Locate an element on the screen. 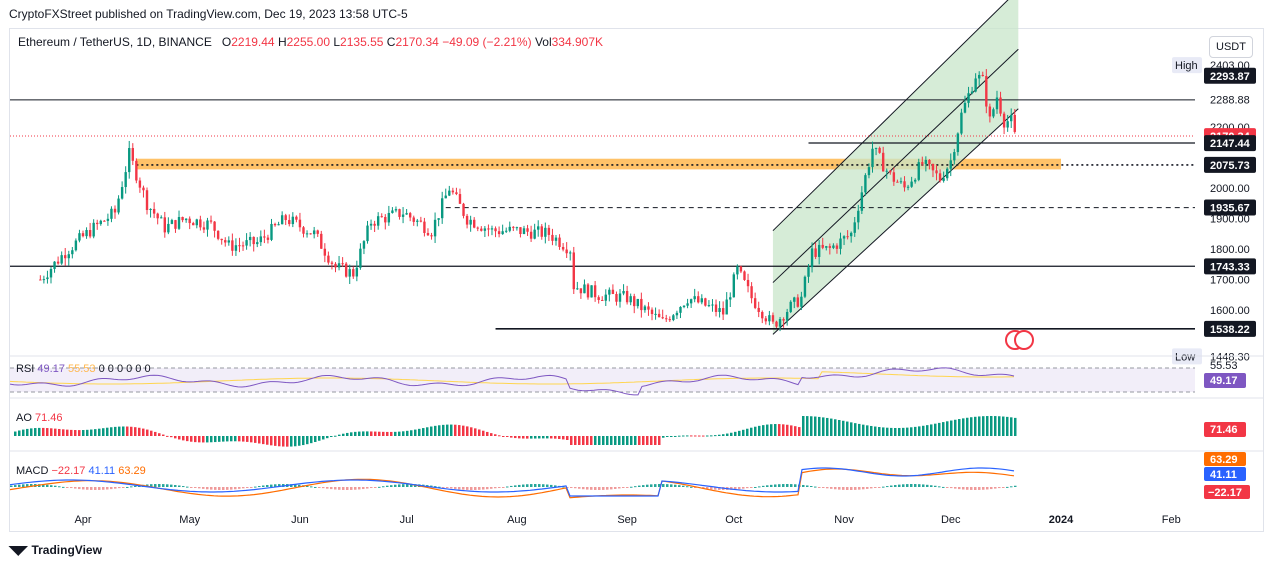  macd-signal-value: 63.29 is located at coordinates (132, 471).